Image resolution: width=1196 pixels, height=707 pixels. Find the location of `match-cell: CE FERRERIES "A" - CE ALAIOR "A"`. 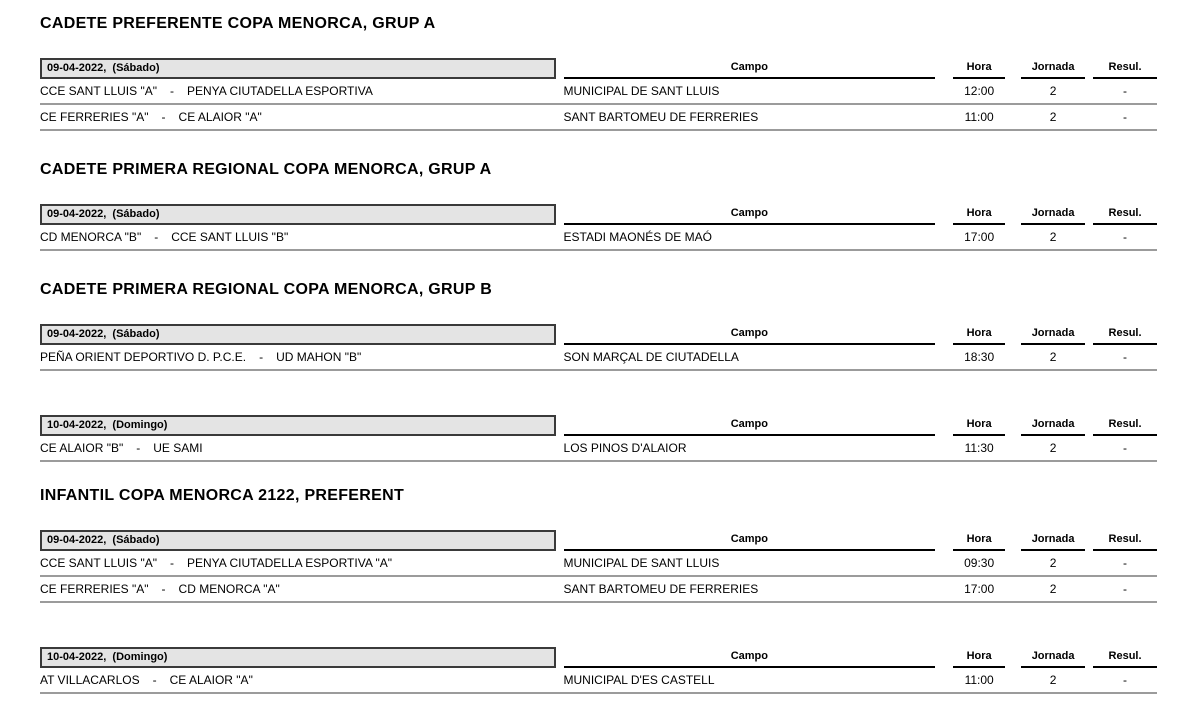

match-cell: CE FERRERIES "A" - CE ALAIOR "A" is located at coordinates (298, 117).